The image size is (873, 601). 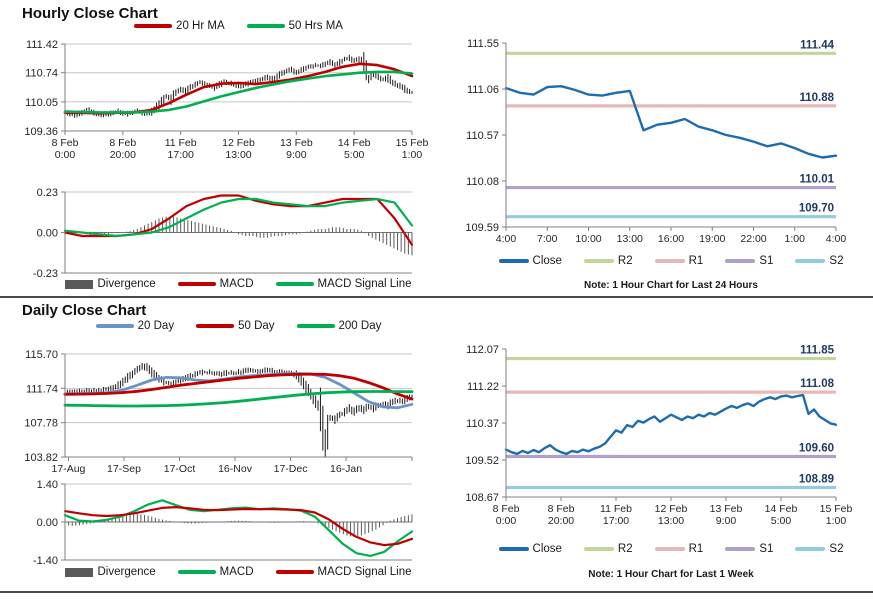 What do you see at coordinates (671, 239) in the screenshot?
I see `svg-text: 16:00` at bounding box center [671, 239].